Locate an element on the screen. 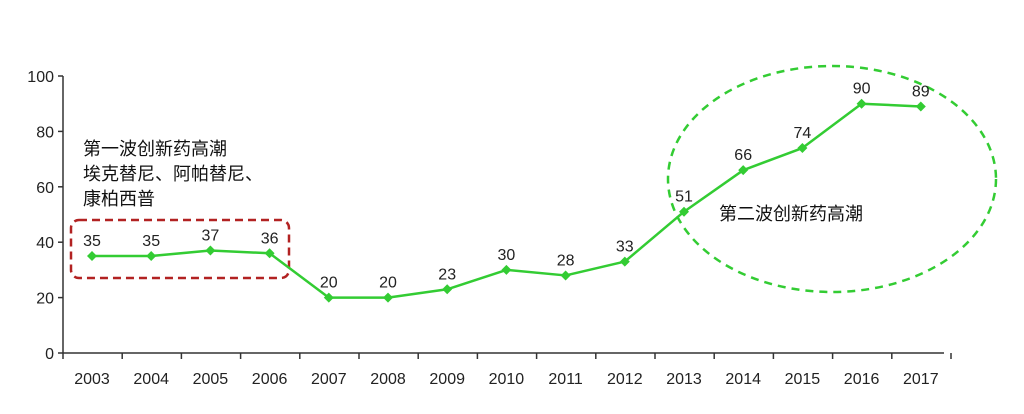  data-point-label: 51 is located at coordinates (684, 197).